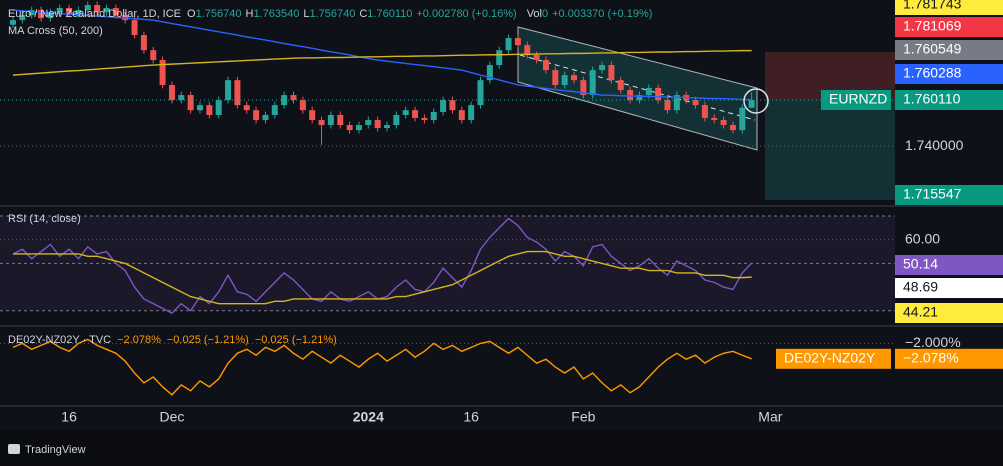 Image resolution: width=1003 pixels, height=466 pixels. Describe the element at coordinates (932, 49) in the screenshot. I see `price-tag-label: 1.760549` at that location.